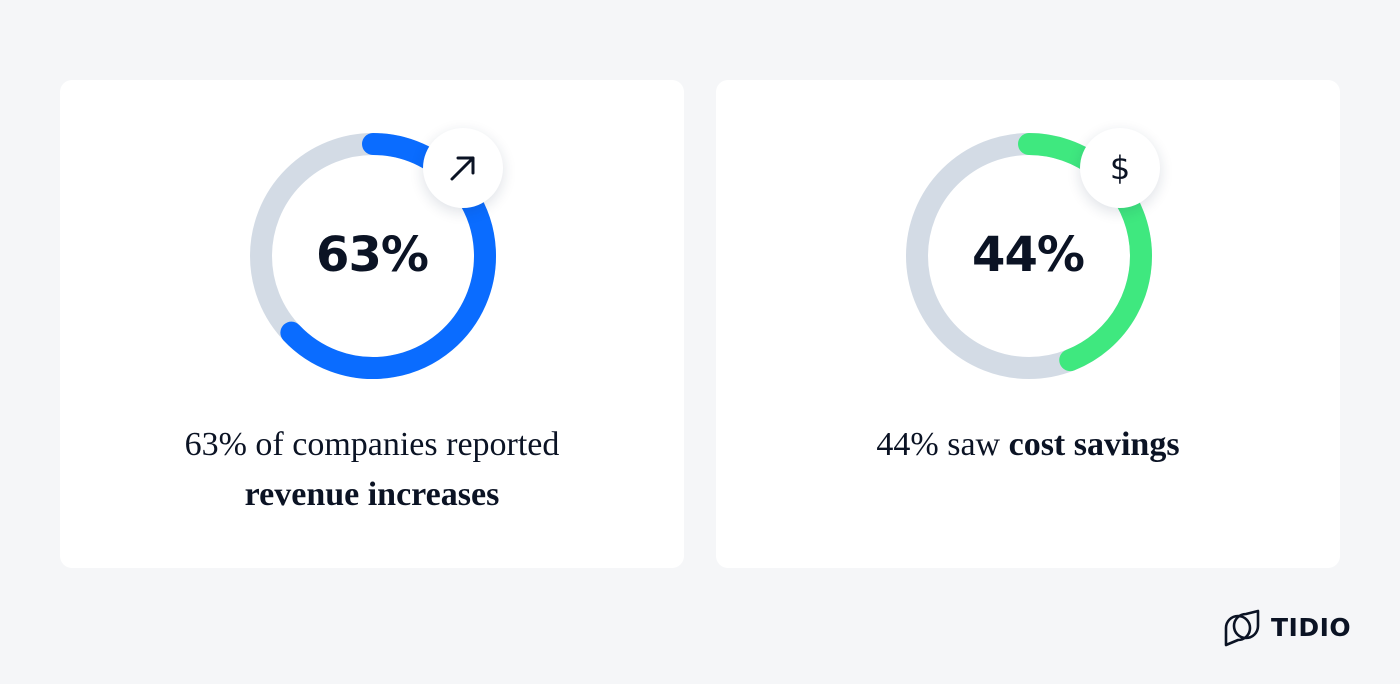 The image size is (1400, 684). Describe the element at coordinates (372, 444) in the screenshot. I see `caption-line: 63% of companies reported` at that location.